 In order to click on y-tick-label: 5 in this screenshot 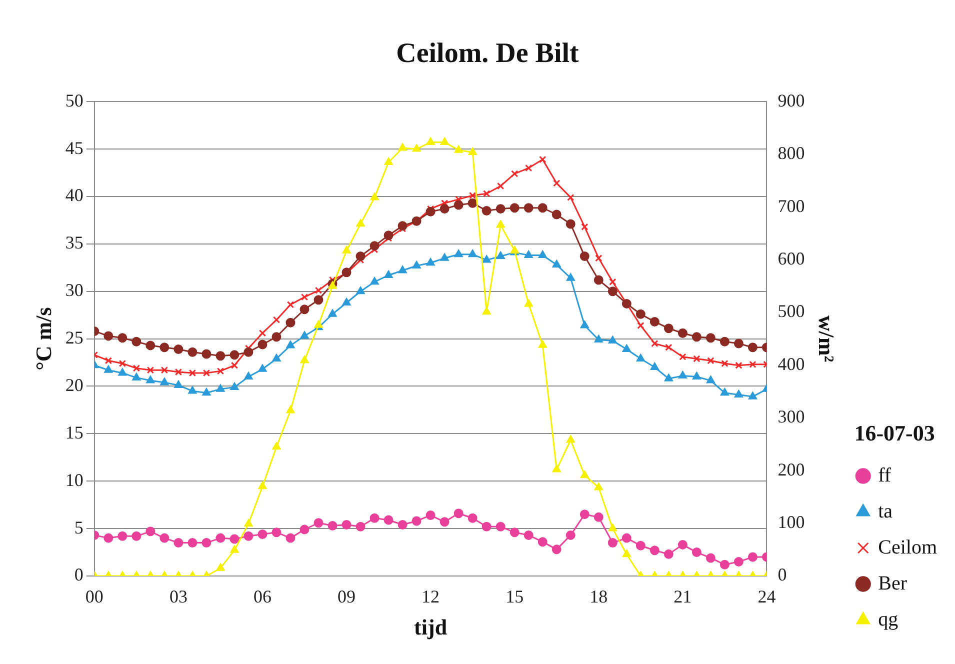, I will do `click(79, 527)`.